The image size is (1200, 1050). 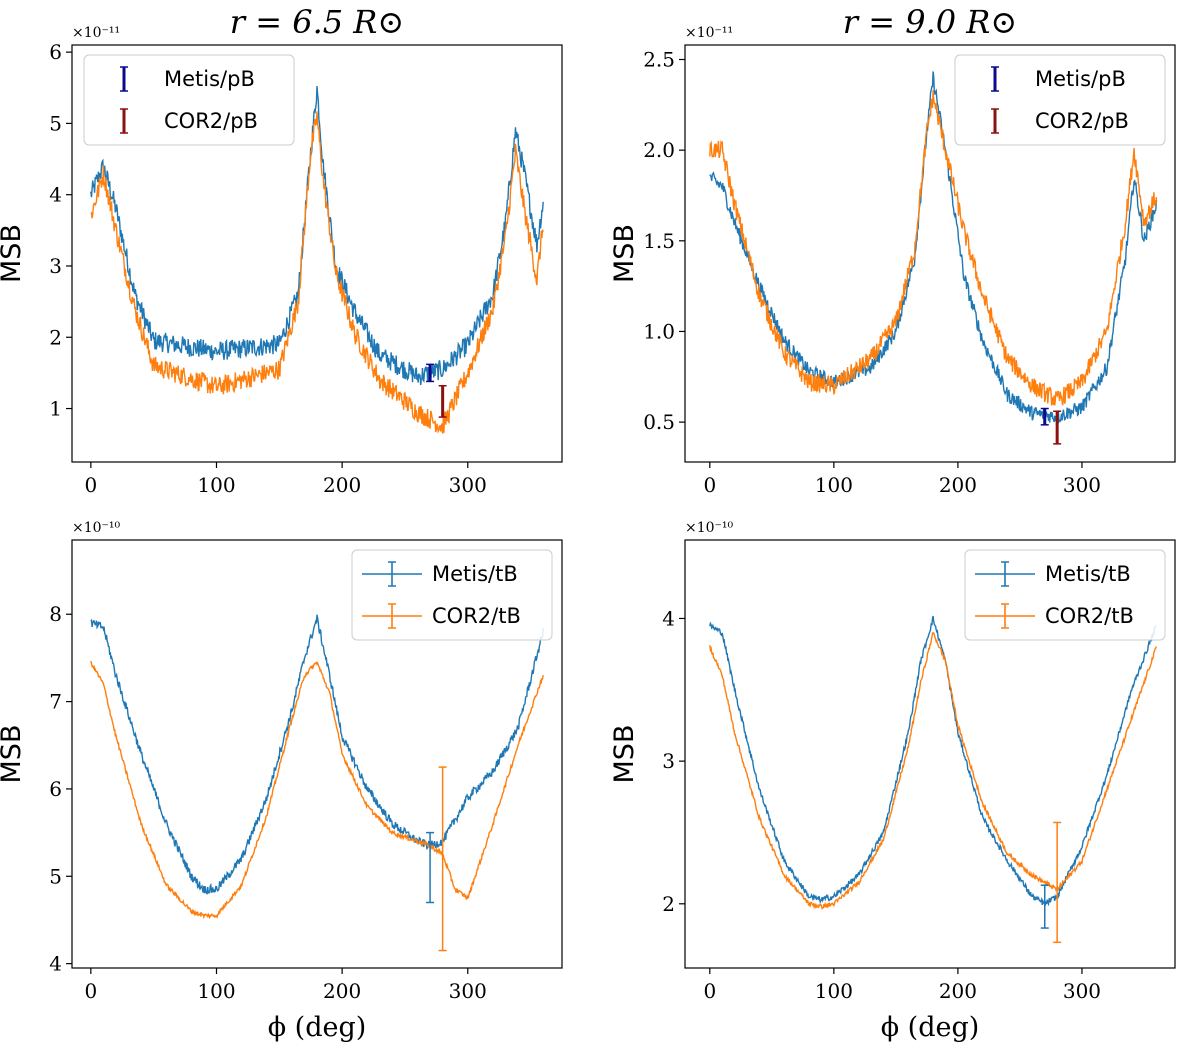 What do you see at coordinates (659, 422) in the screenshot?
I see `y-tick-label: 0.5` at bounding box center [659, 422].